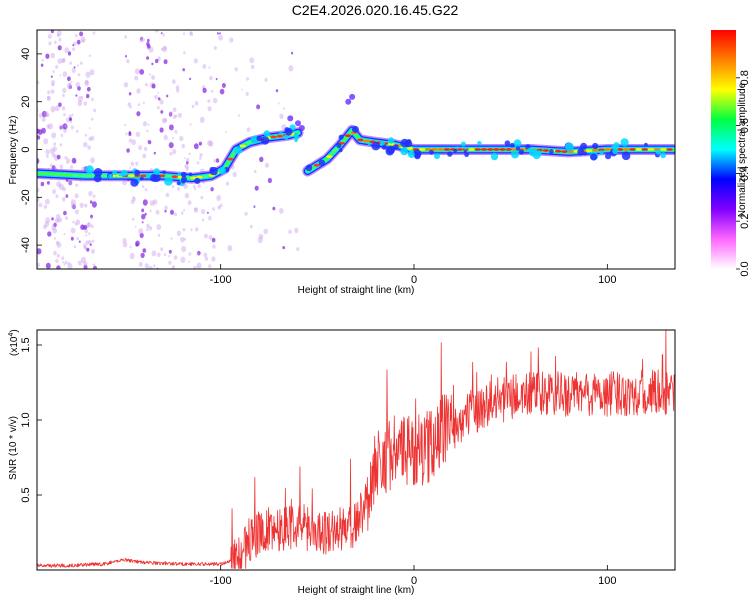  Describe the element at coordinates (352, 96) in the screenshot. I see `spectrogram-outlier-blob` at that location.